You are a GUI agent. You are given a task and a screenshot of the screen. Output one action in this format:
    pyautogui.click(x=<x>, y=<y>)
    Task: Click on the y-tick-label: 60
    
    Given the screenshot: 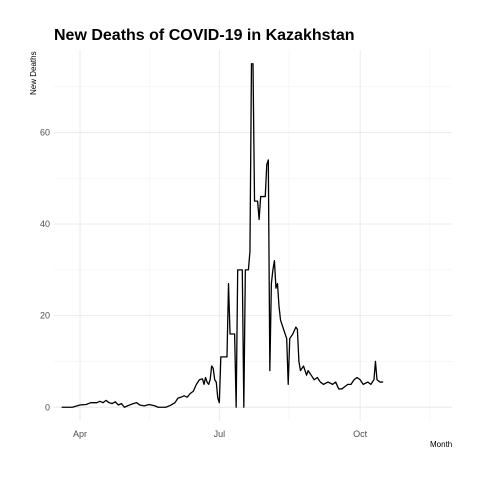 What is the action you would take?
    pyautogui.click(x=45, y=132)
    